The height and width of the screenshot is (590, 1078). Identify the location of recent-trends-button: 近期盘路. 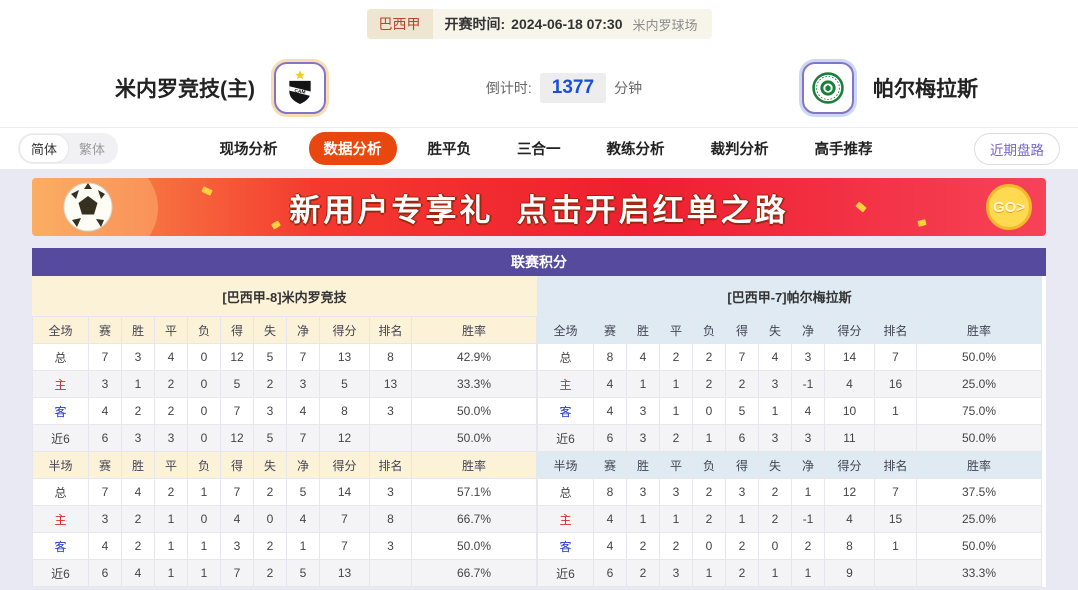
(1017, 148).